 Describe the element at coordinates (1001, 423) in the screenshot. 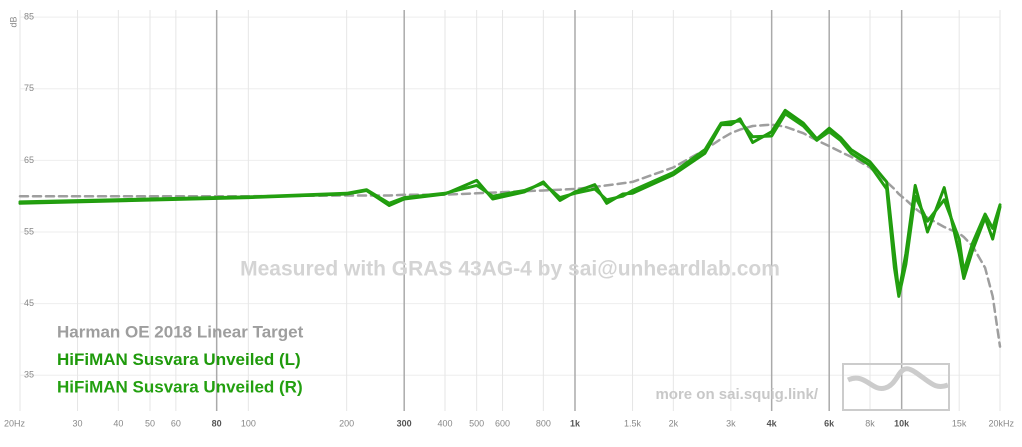

I see `x-tick-label: 20kHz` at that location.